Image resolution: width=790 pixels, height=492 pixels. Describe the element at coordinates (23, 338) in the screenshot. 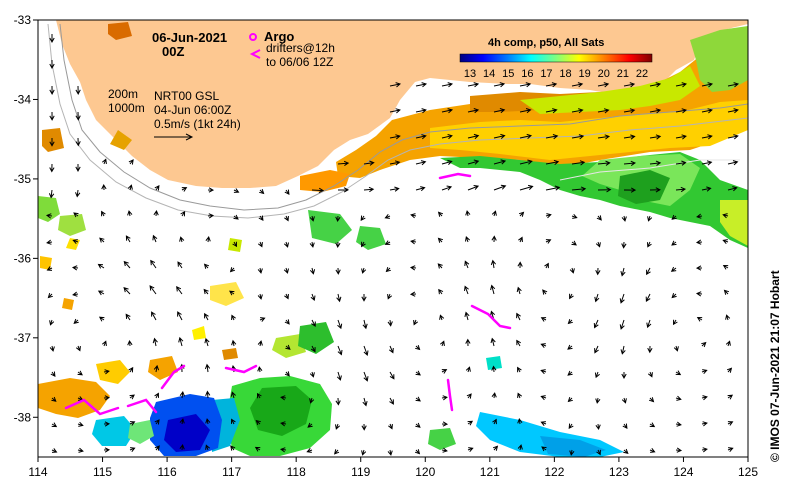

I see `y-tick-label: -37` at that location.